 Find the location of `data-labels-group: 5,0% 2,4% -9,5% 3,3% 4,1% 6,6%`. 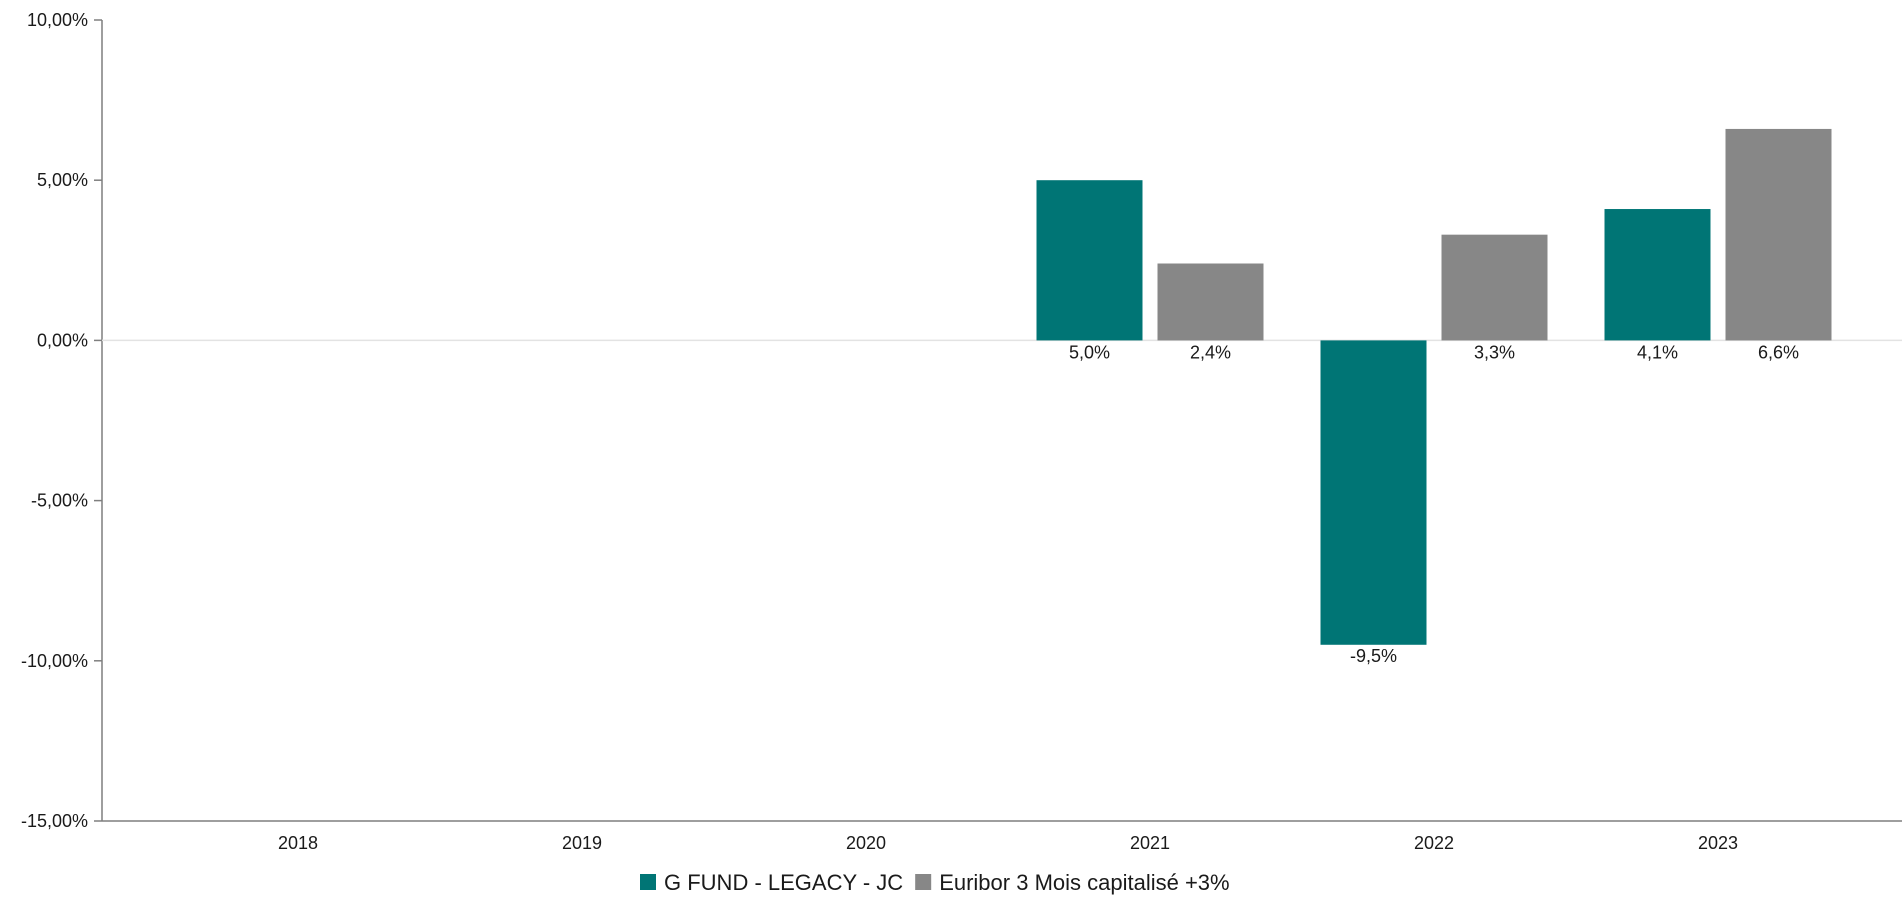

data-labels-group: 5,0% 2,4% -9,5% 3,3% 4,1% 6,6% is located at coordinates (1434, 503).